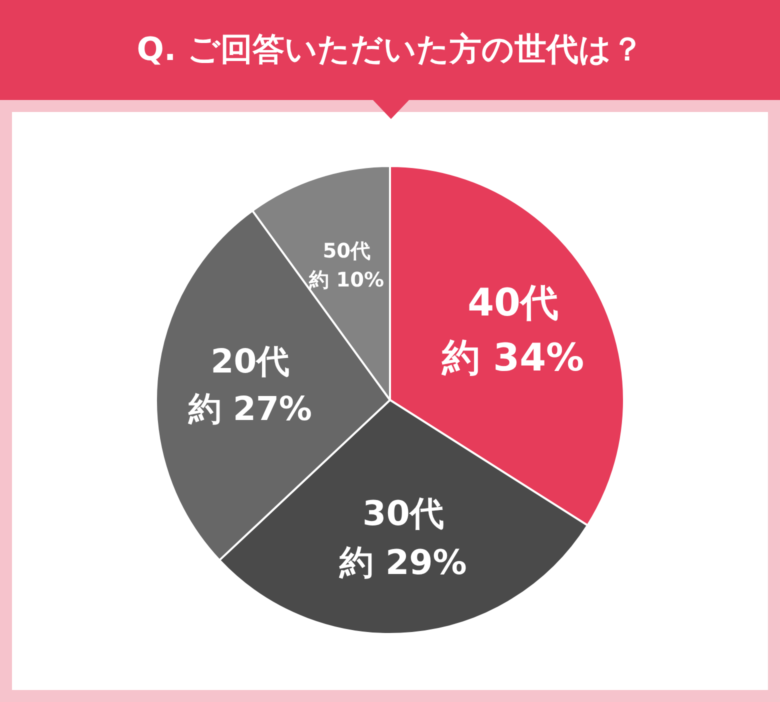  I want to click on slice-label: 30代, so click(403, 514).